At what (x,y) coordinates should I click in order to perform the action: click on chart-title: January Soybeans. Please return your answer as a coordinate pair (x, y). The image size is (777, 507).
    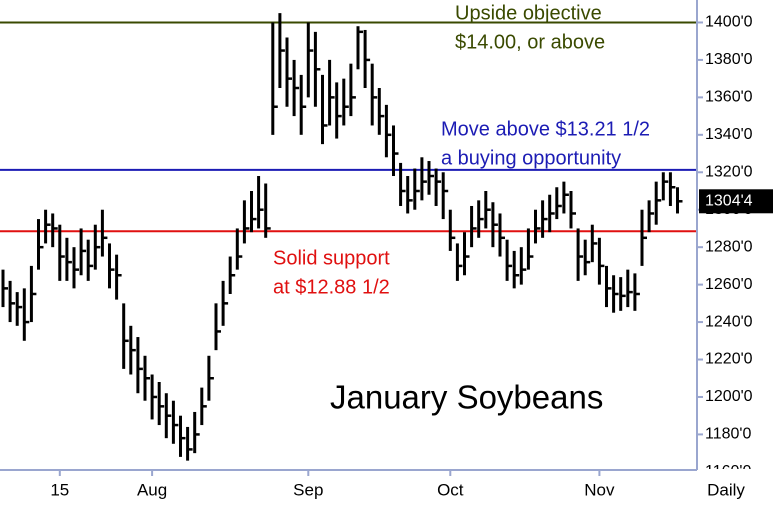
    Looking at the image, I should click on (466, 397).